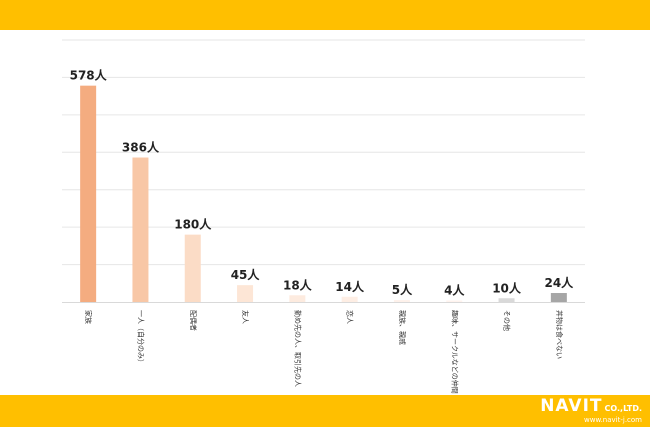 The image size is (650, 427). What do you see at coordinates (89, 75) in the screenshot?
I see `data-label: 578人` at bounding box center [89, 75].